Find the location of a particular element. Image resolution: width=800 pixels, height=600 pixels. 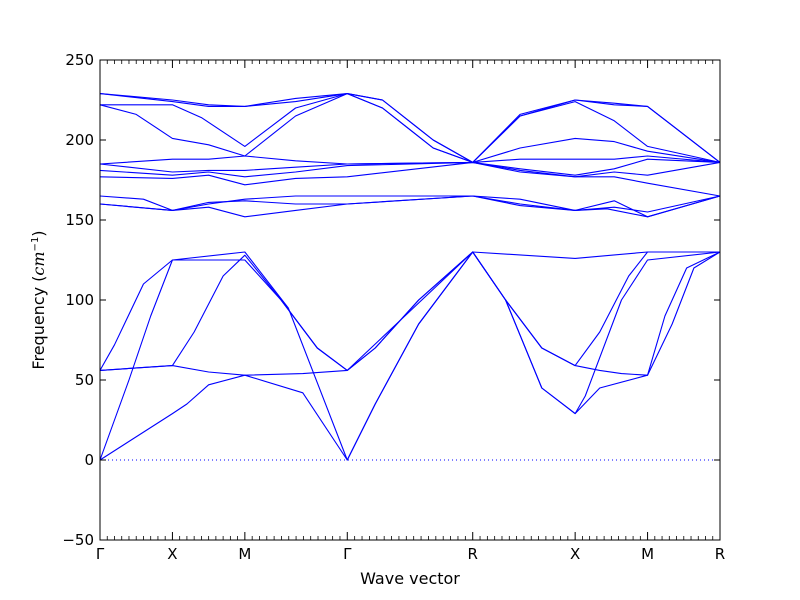

y-tick-label: 50 is located at coordinates (84, 380).